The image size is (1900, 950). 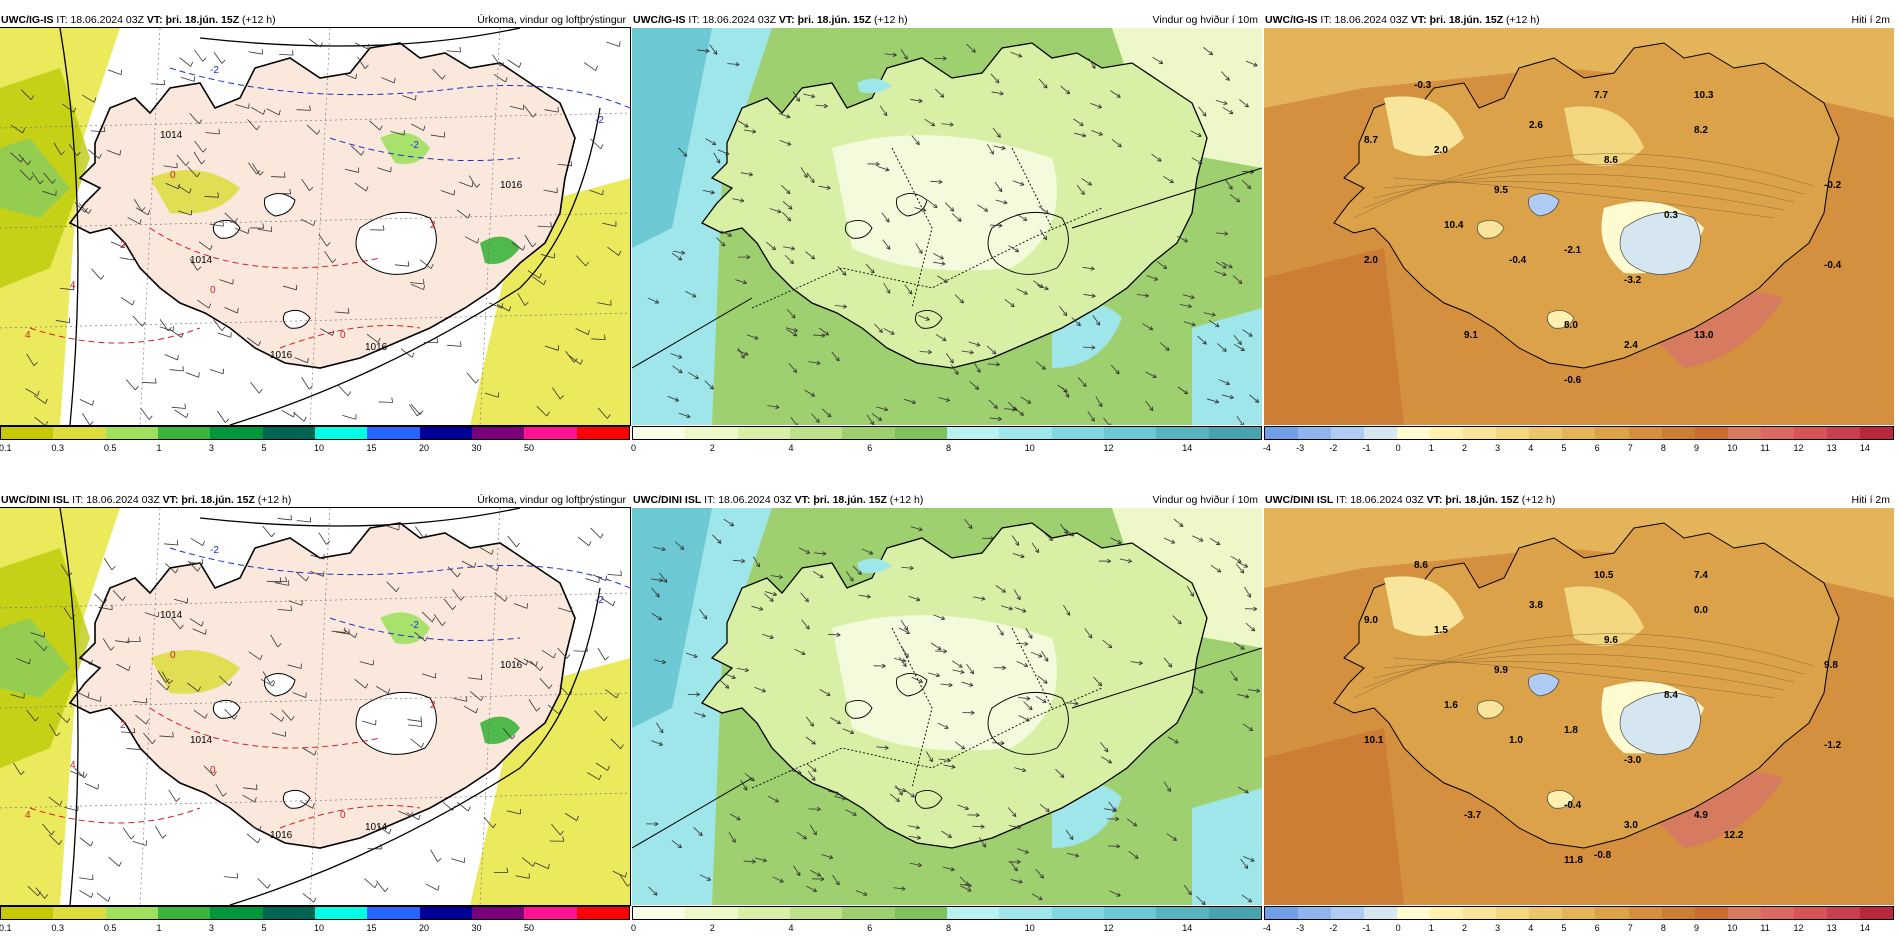 I want to click on temp-point-label: 8.2, so click(x=1701, y=130).